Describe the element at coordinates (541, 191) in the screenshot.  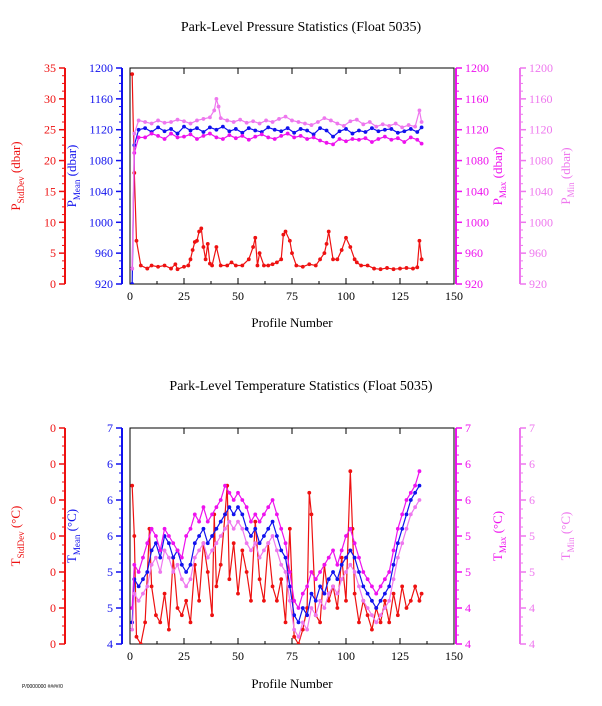
I see `min-tick-label: 1040` at that location.